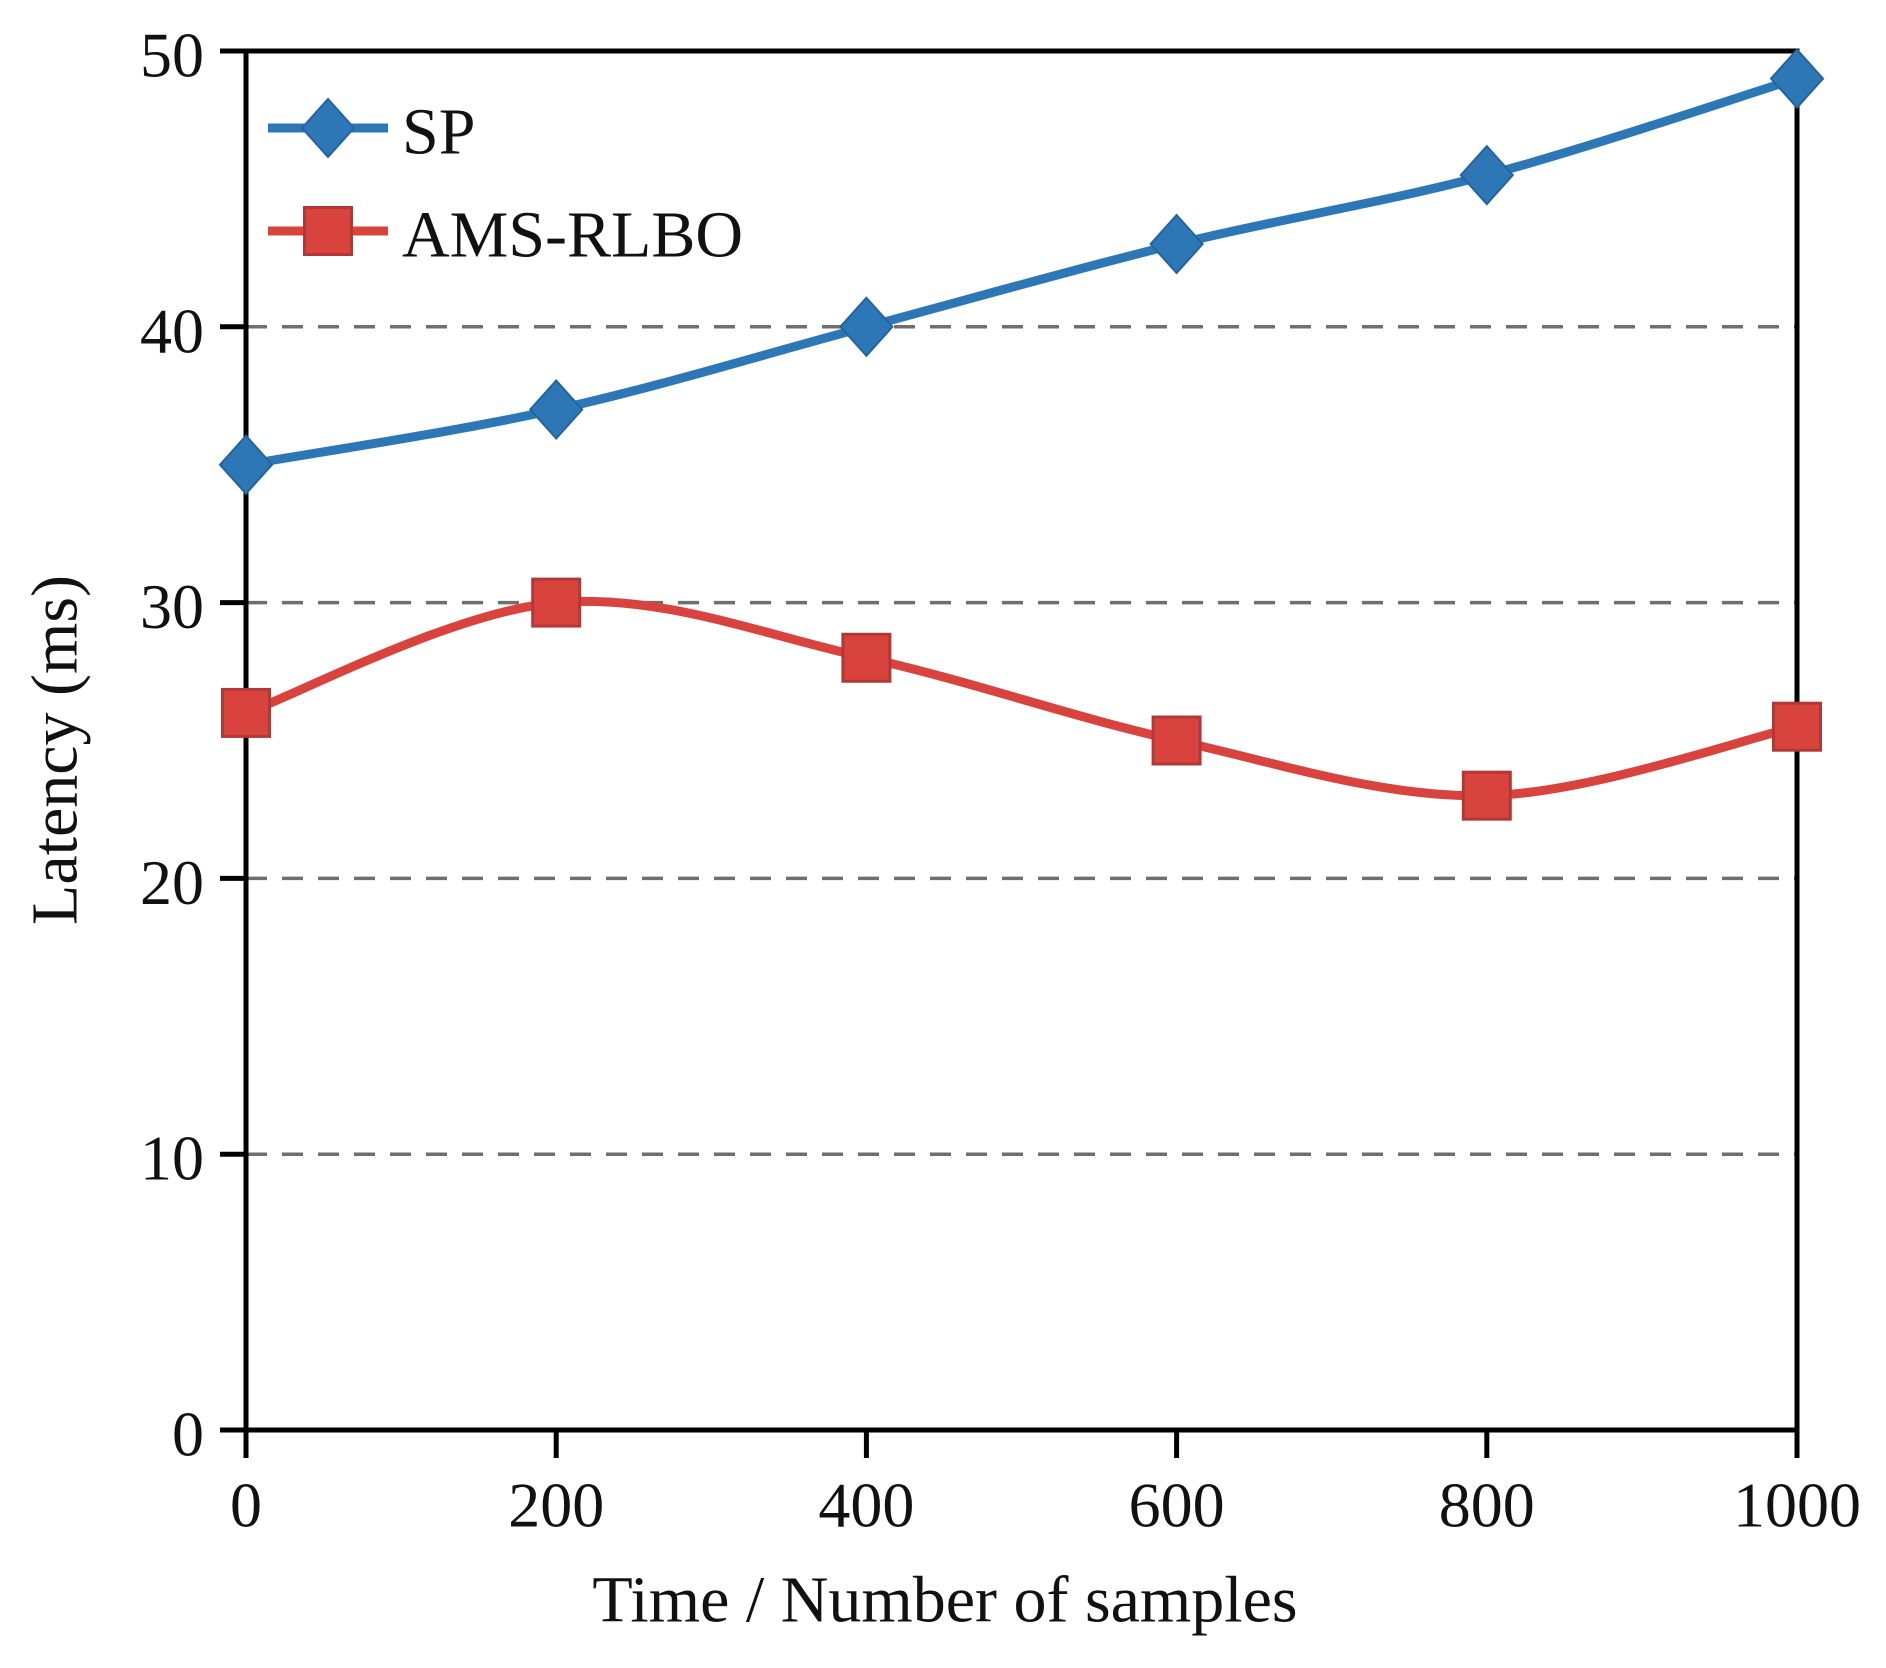  What do you see at coordinates (1021, 698) in the screenshot?
I see `series-line-ams-rlbo` at bounding box center [1021, 698].